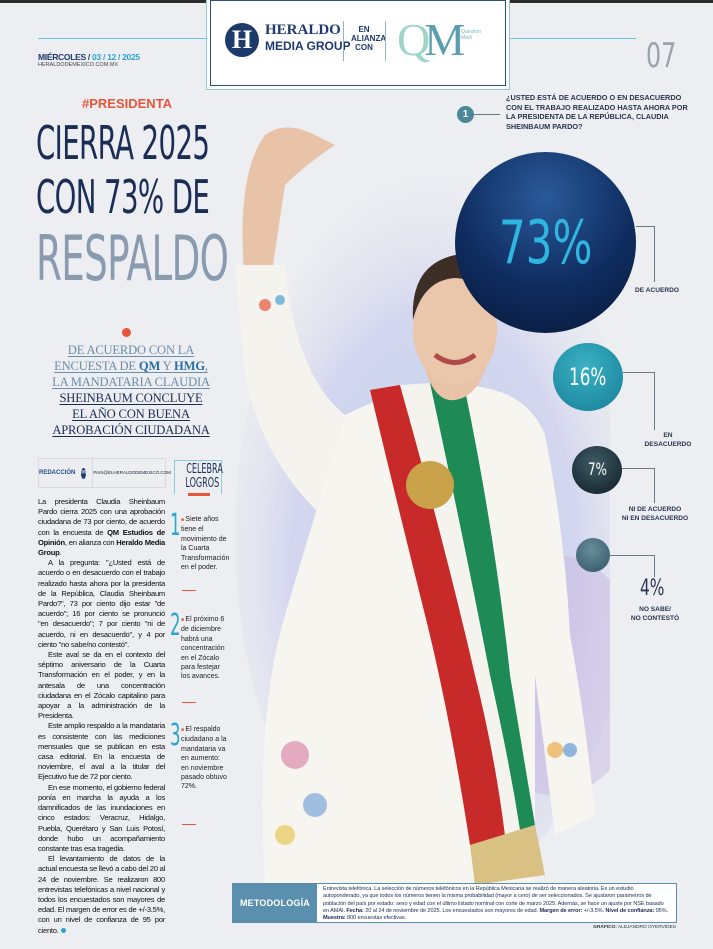  I want to click on result-bubble-en-desacuerdo: 16%, so click(588, 377).